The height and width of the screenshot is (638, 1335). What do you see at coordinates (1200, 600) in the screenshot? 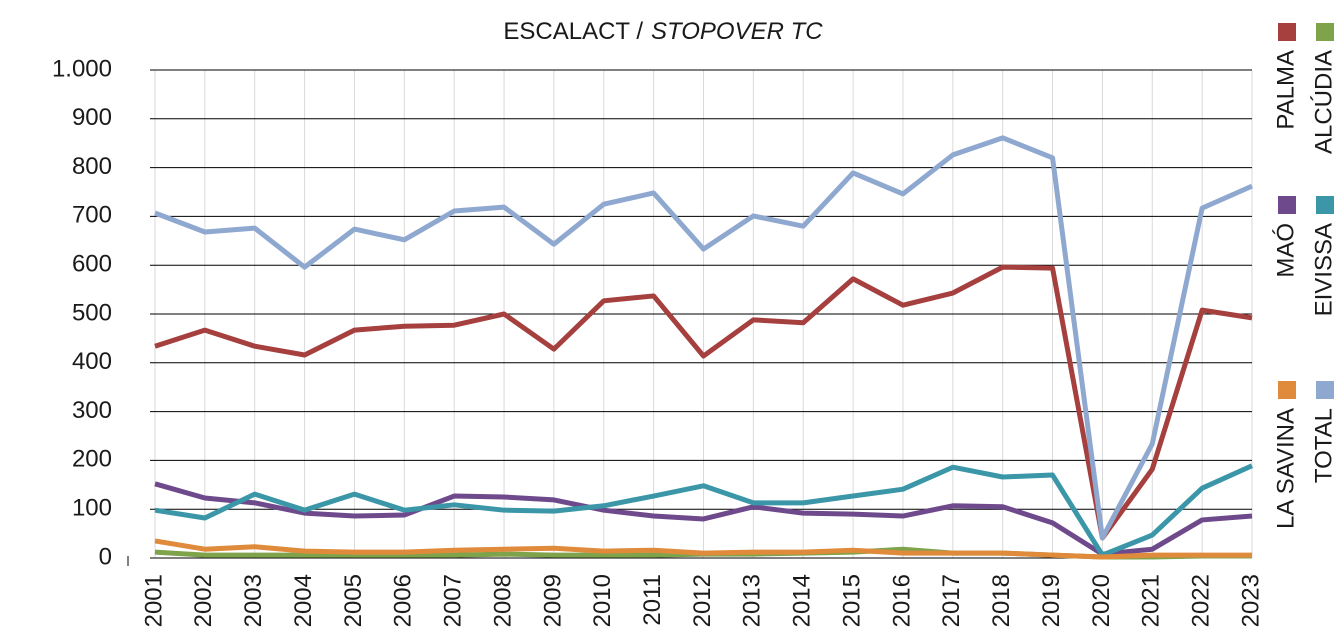
I see `x-tick-label: 2022` at bounding box center [1200, 600].